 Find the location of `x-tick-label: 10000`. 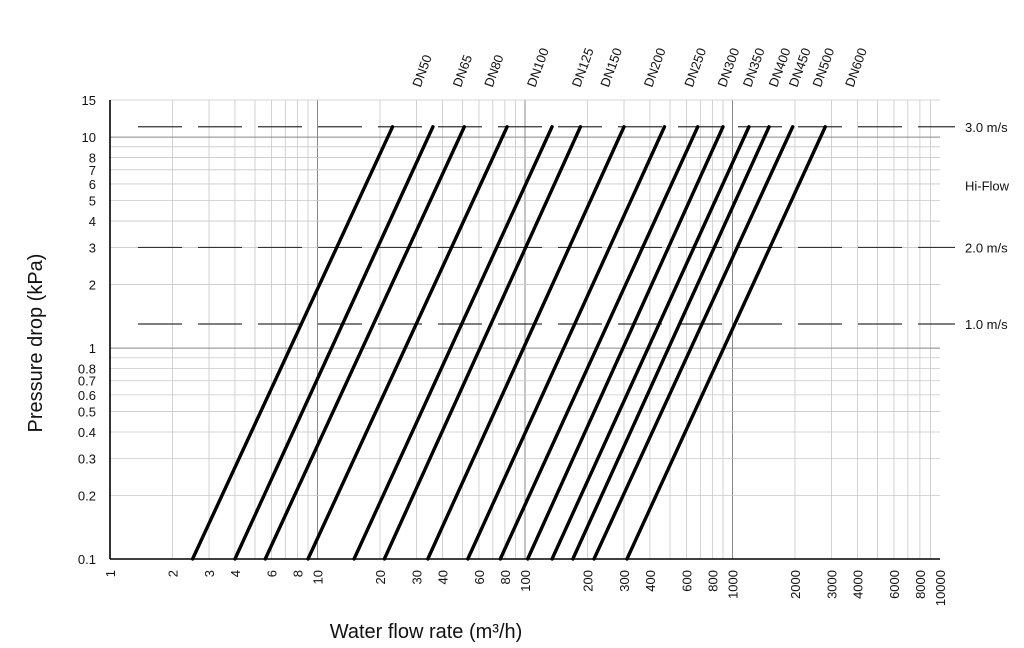

x-tick-label: 10000 is located at coordinates (940, 588).